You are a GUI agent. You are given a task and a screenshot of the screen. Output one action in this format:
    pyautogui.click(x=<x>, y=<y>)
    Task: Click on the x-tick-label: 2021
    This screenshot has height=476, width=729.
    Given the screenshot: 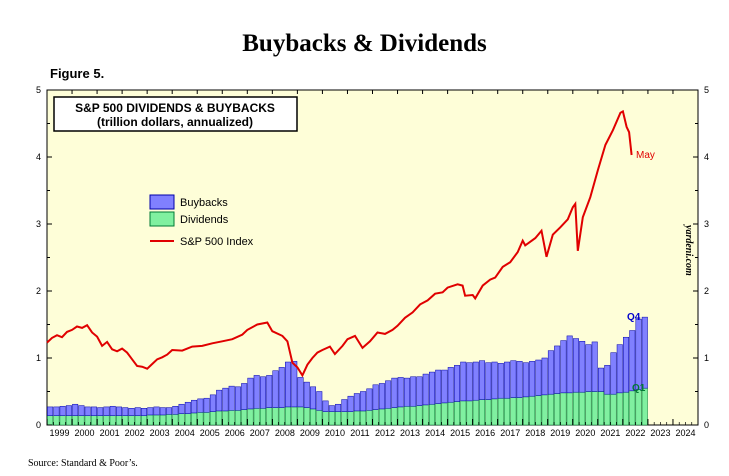 What is the action you would take?
    pyautogui.click(x=610, y=433)
    